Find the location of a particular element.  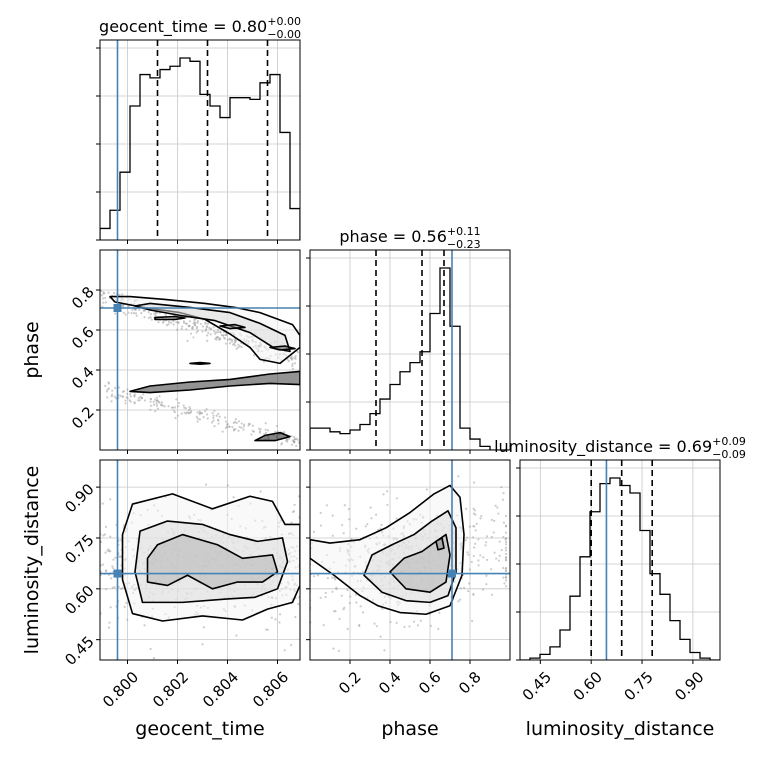

y-tick-label: 0.4 is located at coordinates (83, 378).